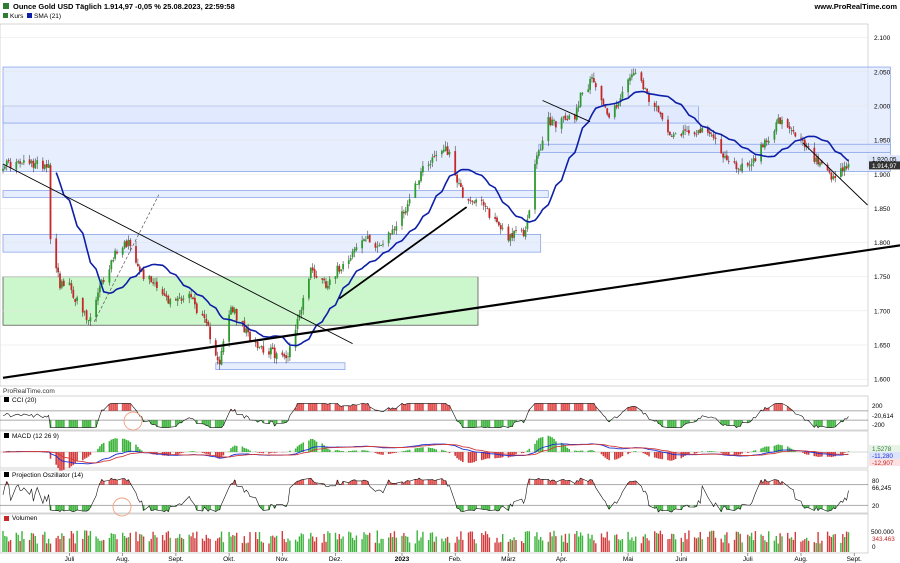 The height and width of the screenshot is (563, 900). What do you see at coordinates (229, 559) in the screenshot?
I see `x-tick-label: Okt.` at bounding box center [229, 559].